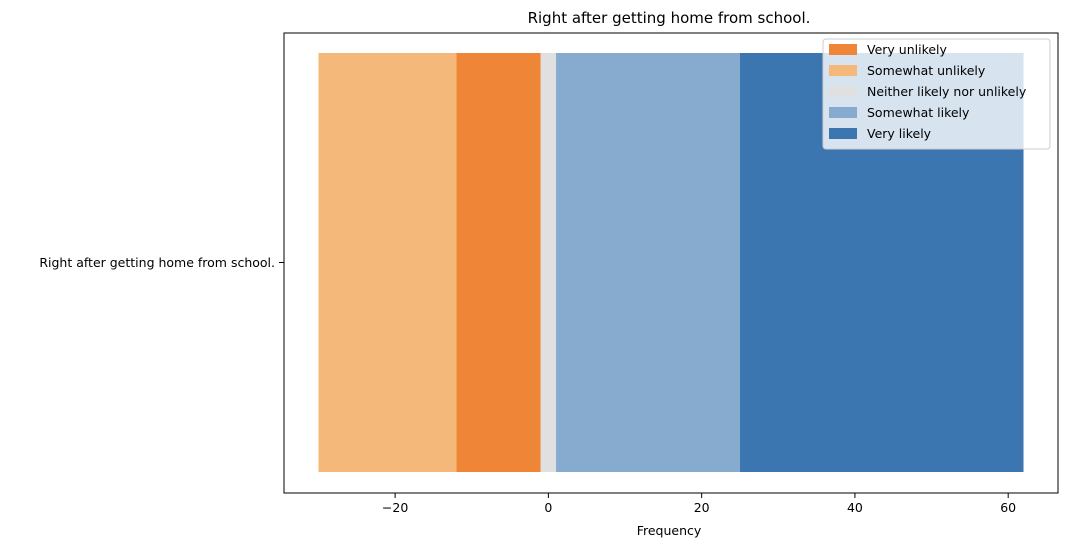  I want to click on x-tick-label: 60, so click(1008, 507).